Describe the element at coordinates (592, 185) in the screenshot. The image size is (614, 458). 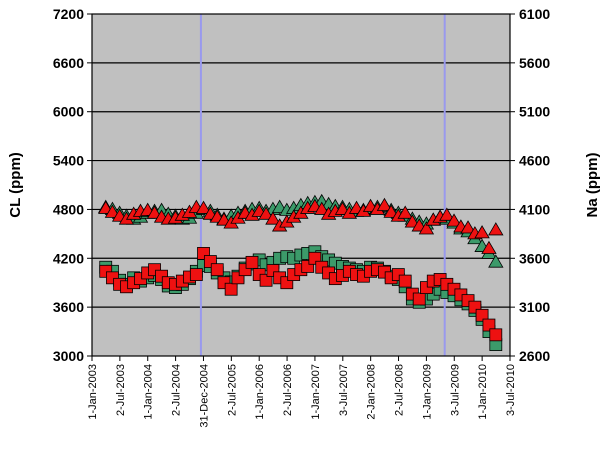
I see `y-axis-right-title: Na (ppm)` at that location.